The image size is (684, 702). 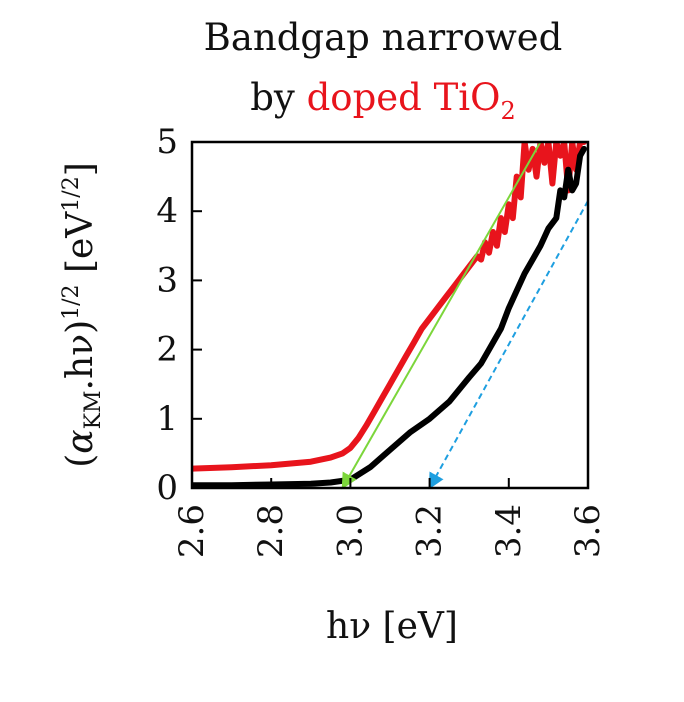 What do you see at coordinates (271, 531) in the screenshot?
I see `x-tick-label-1: 2.8` at bounding box center [271, 531].